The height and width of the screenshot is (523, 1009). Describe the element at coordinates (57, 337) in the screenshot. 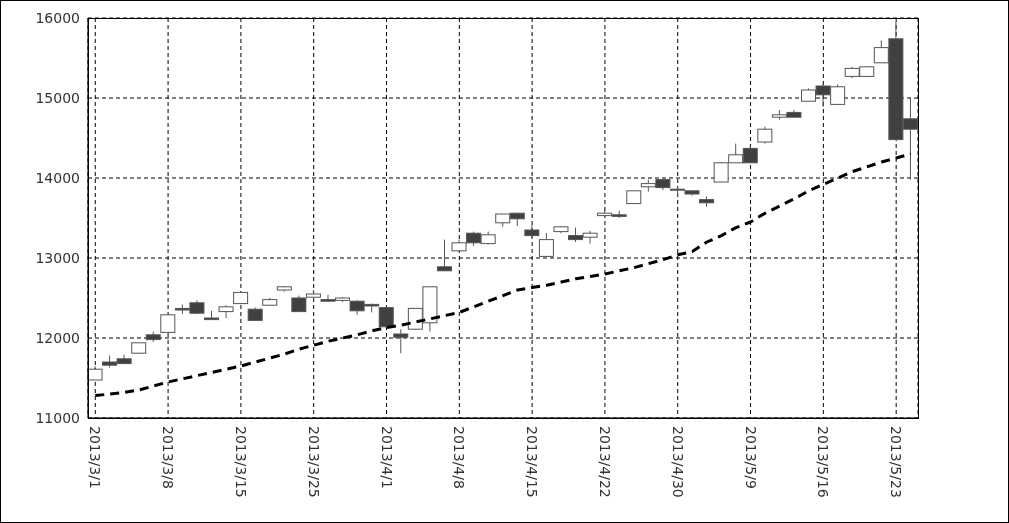

I see `y-tick-label: 12000` at that location.